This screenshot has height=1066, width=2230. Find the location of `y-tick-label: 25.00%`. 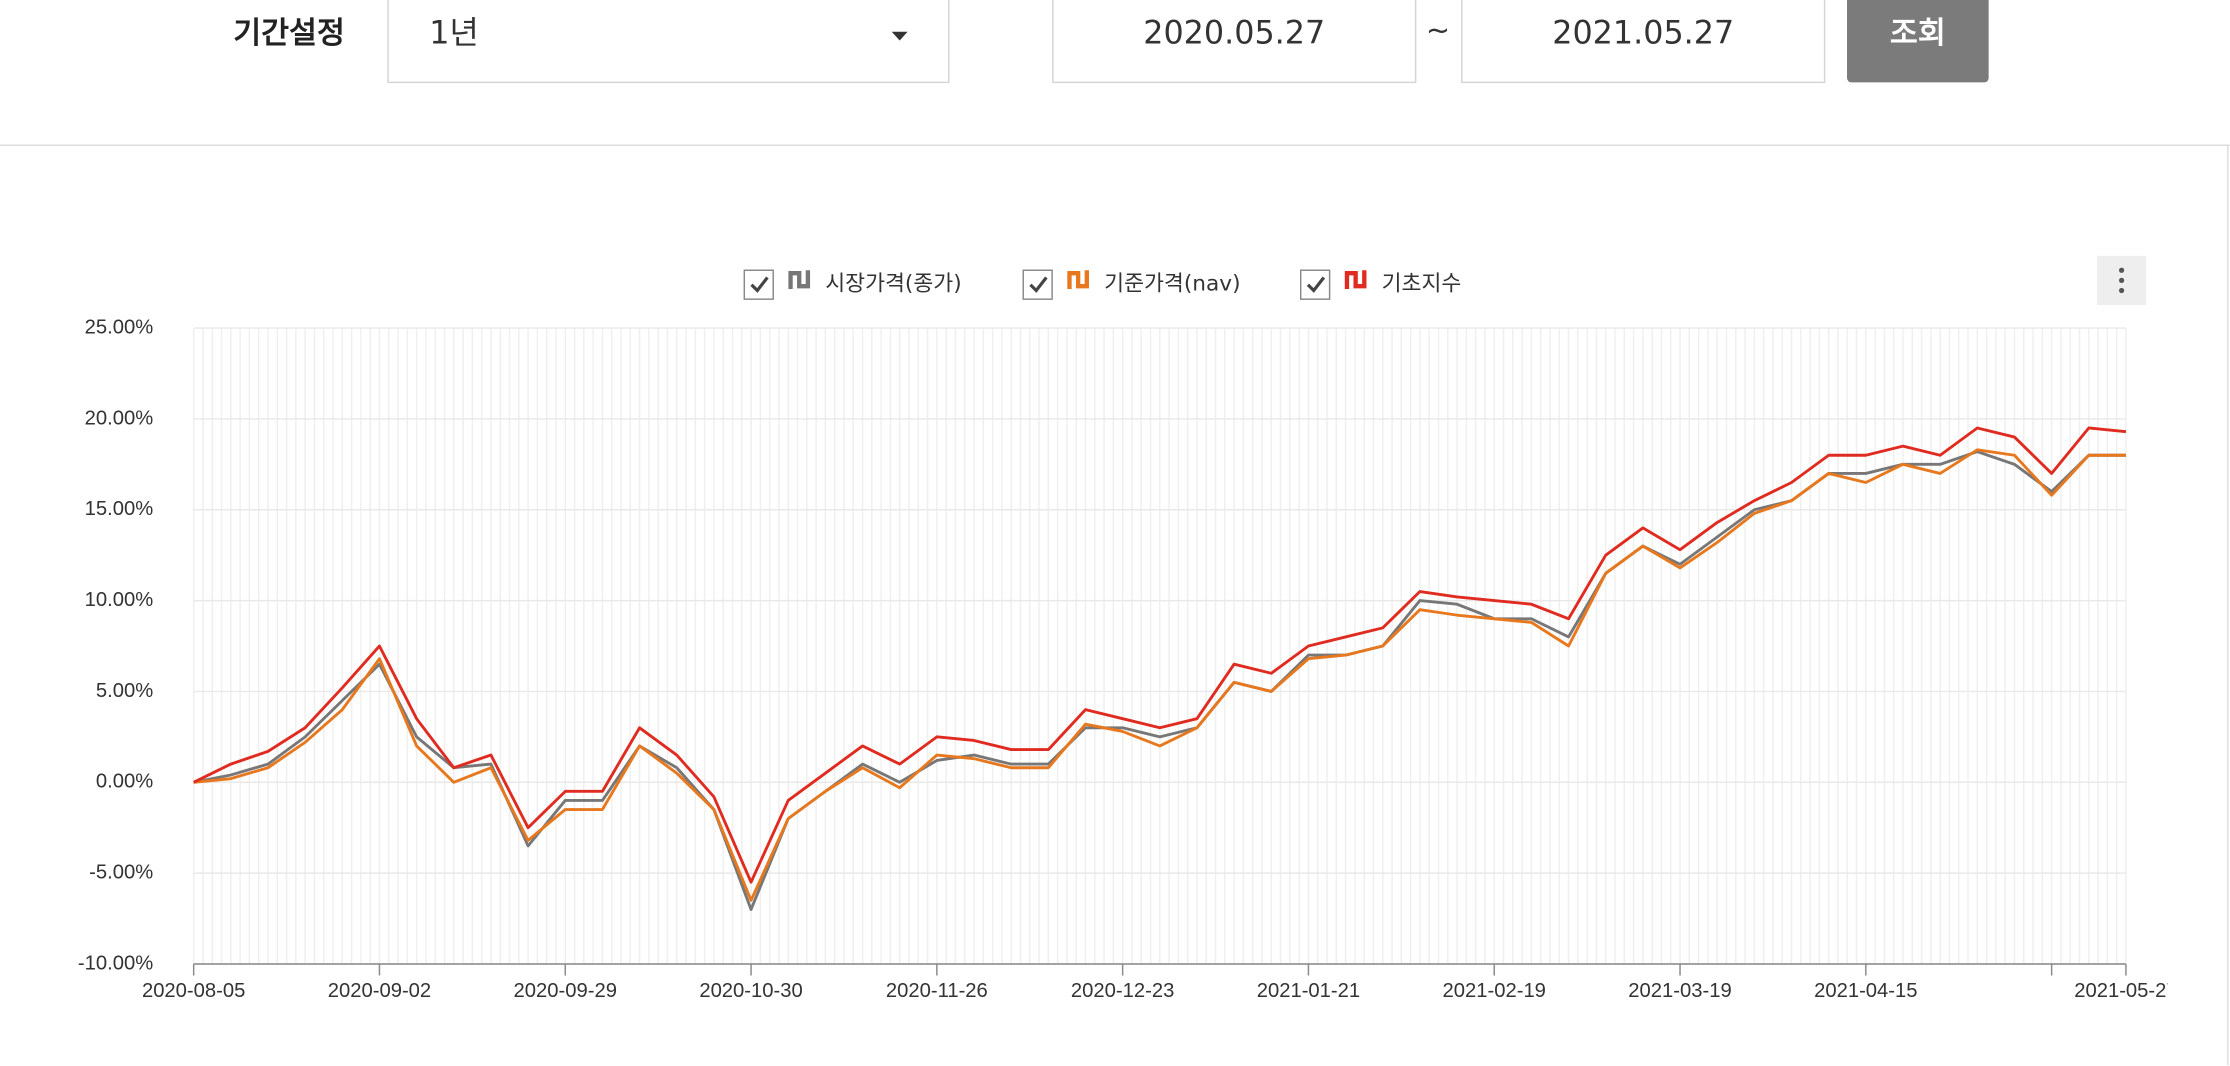

y-tick-label: 25.00% is located at coordinates (119, 327).